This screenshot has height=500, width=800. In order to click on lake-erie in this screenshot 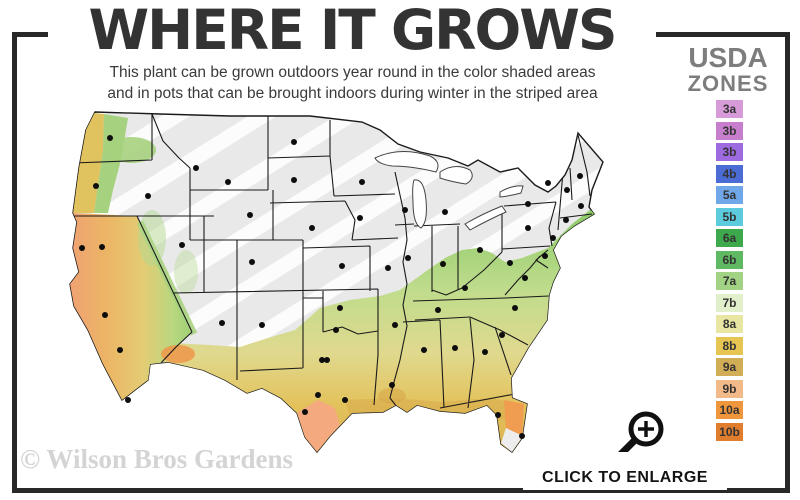, I will do `click(485, 218)`.